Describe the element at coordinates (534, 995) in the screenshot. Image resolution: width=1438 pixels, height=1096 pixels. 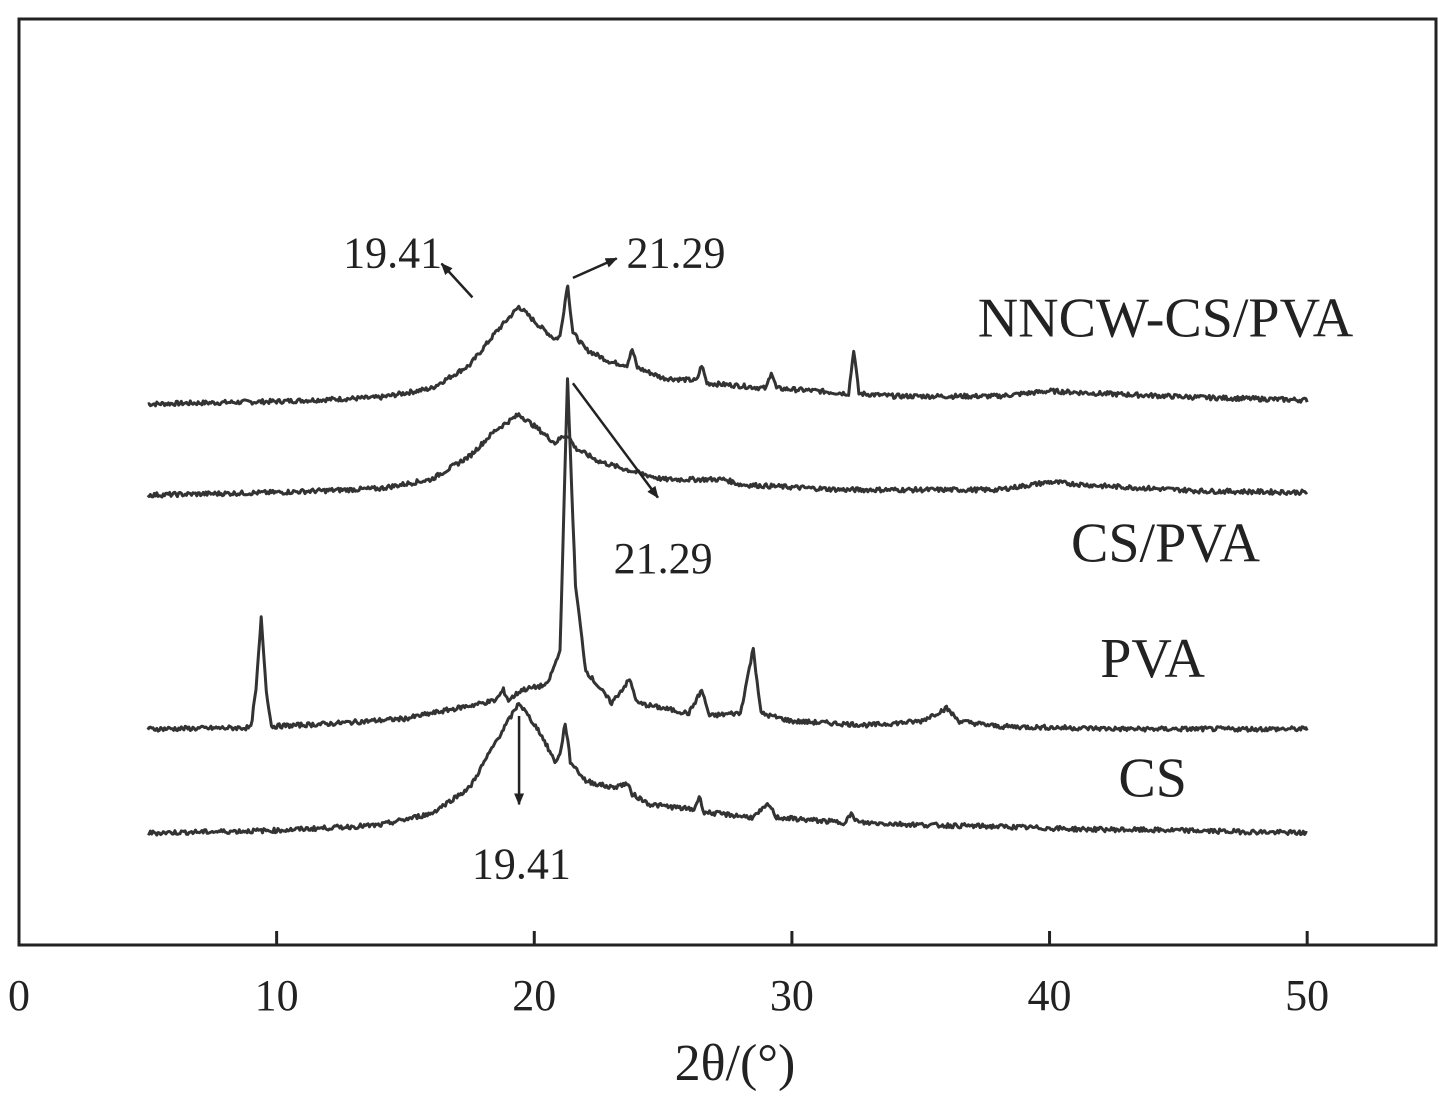
I see `x-tick-label: 20` at that location.